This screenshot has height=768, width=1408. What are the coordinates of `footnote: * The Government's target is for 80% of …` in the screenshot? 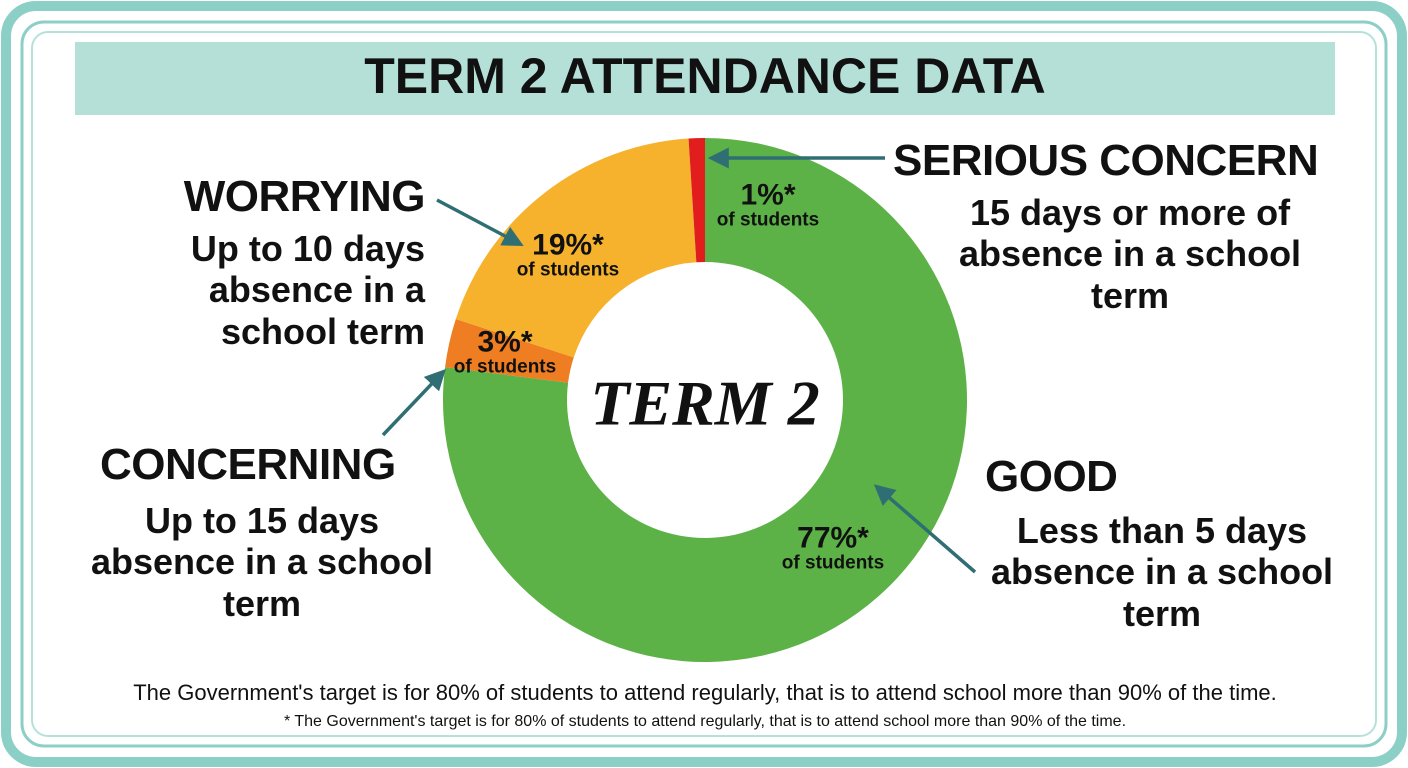 It's located at (705, 721).